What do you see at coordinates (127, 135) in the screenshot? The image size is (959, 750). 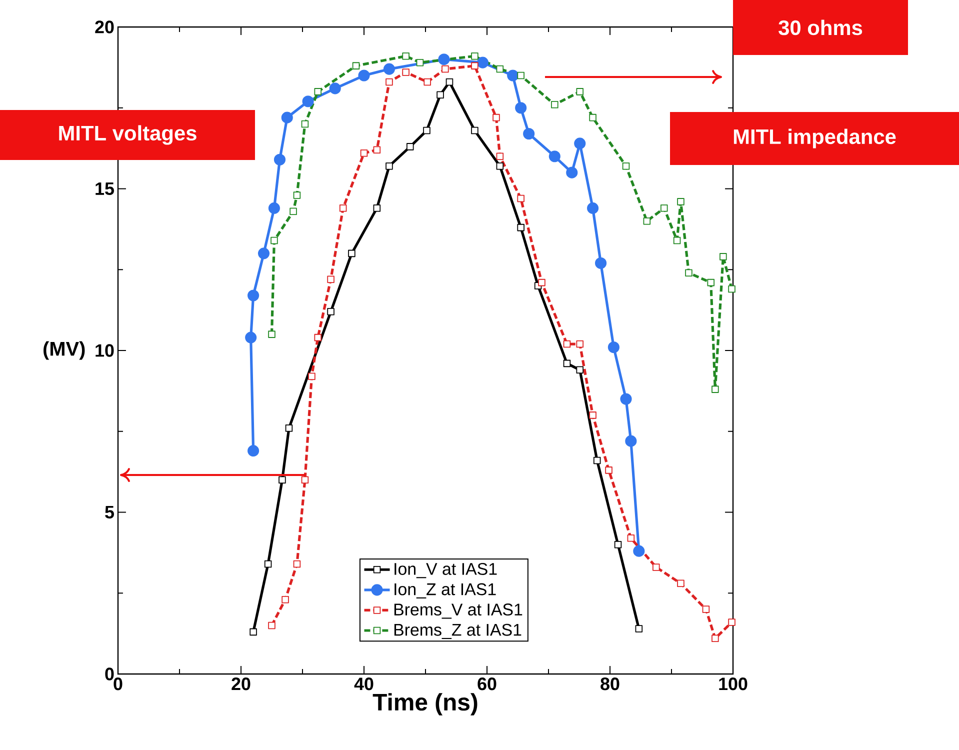 I see `annotation: MITL voltages` at bounding box center [127, 135].